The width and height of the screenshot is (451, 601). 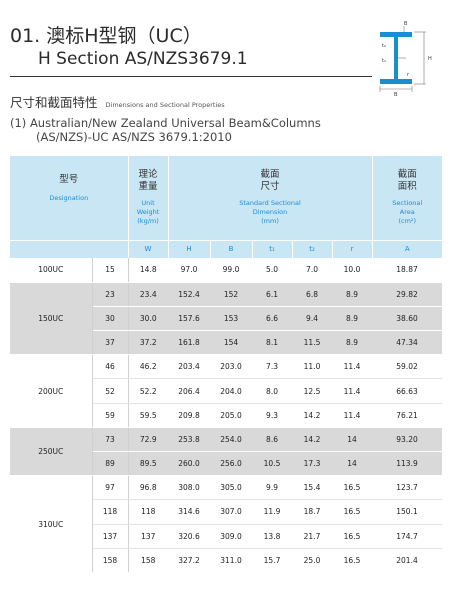 I want to click on value-cell: 154, so click(x=231, y=343).